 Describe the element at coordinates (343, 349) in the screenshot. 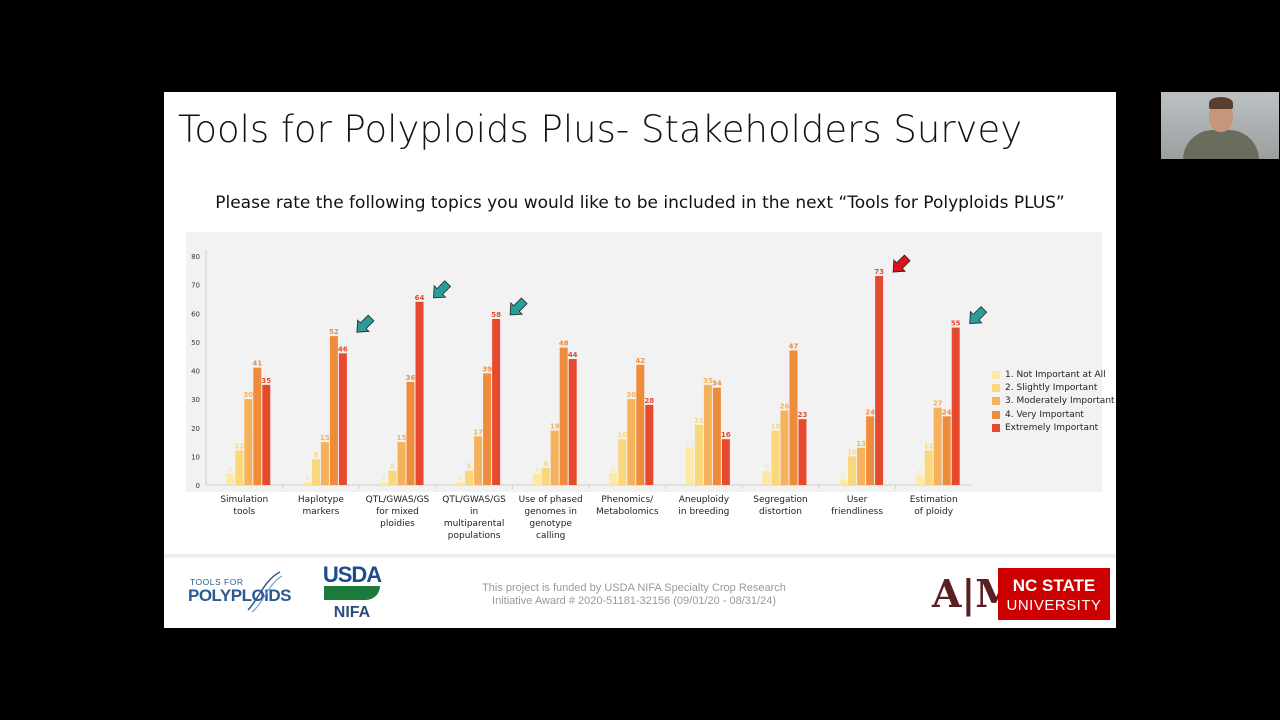

I see `data-label: 46` at that location.